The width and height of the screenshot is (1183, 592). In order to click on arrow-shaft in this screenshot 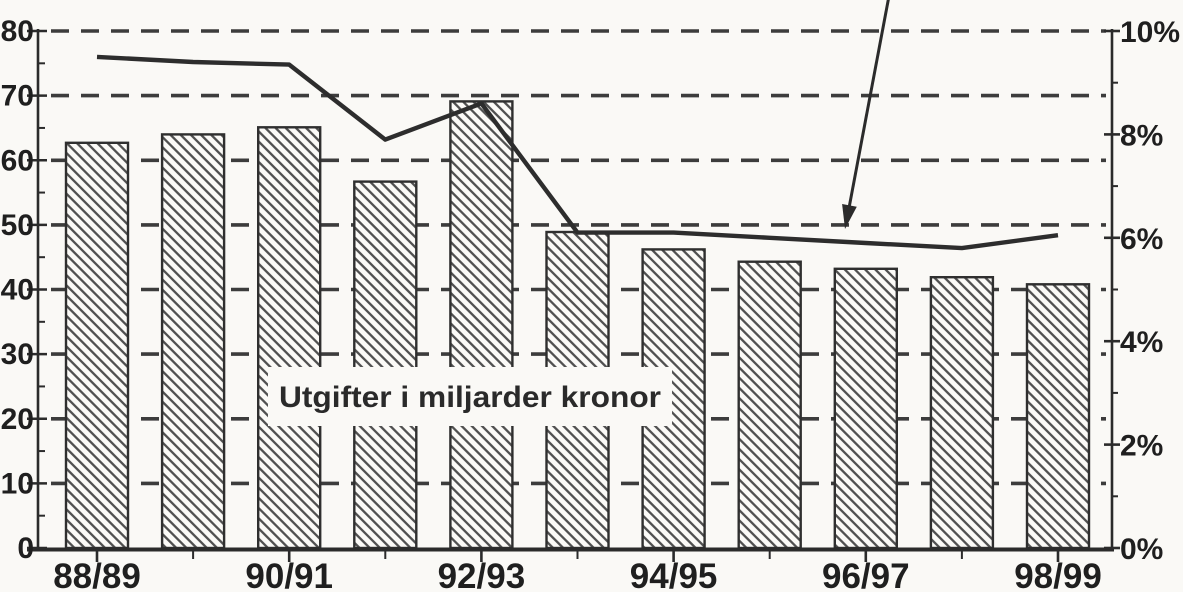, I will do `click(868, 105)`.